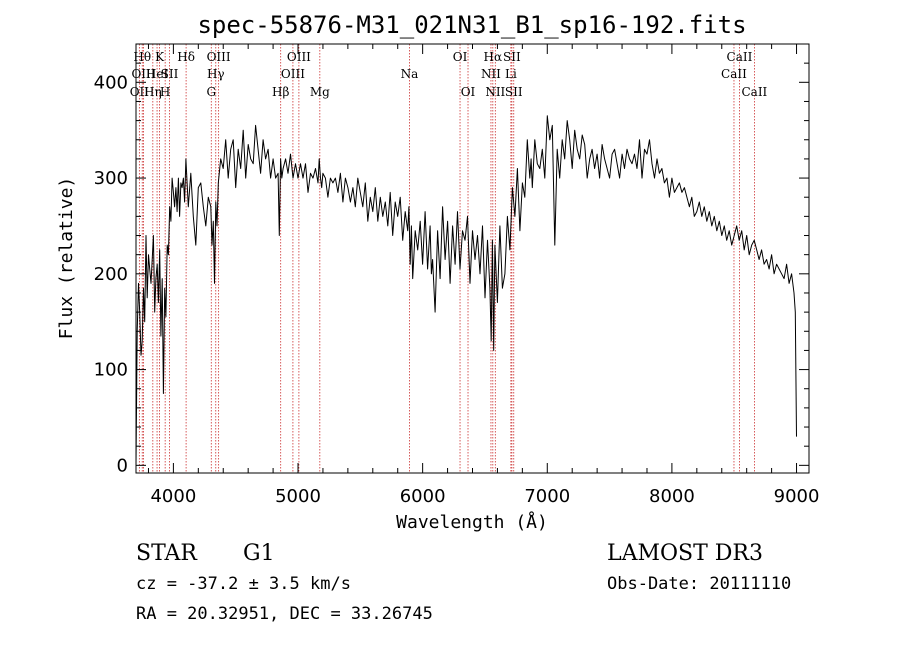 The width and height of the screenshot is (900, 649). Describe the element at coordinates (493, 57) in the screenshot. I see `spectral-line-label: Hα` at that location.